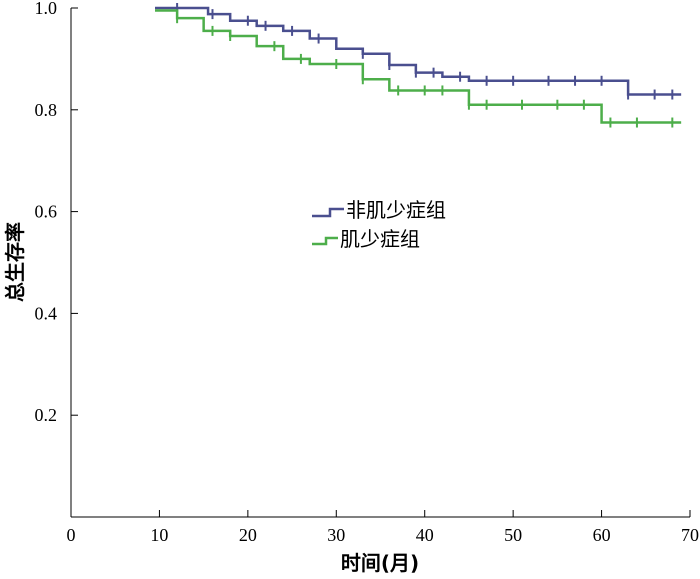 This screenshot has width=700, height=579. What do you see at coordinates (46, 212) in the screenshot?
I see `y-tick-label: 0.6` at bounding box center [46, 212].